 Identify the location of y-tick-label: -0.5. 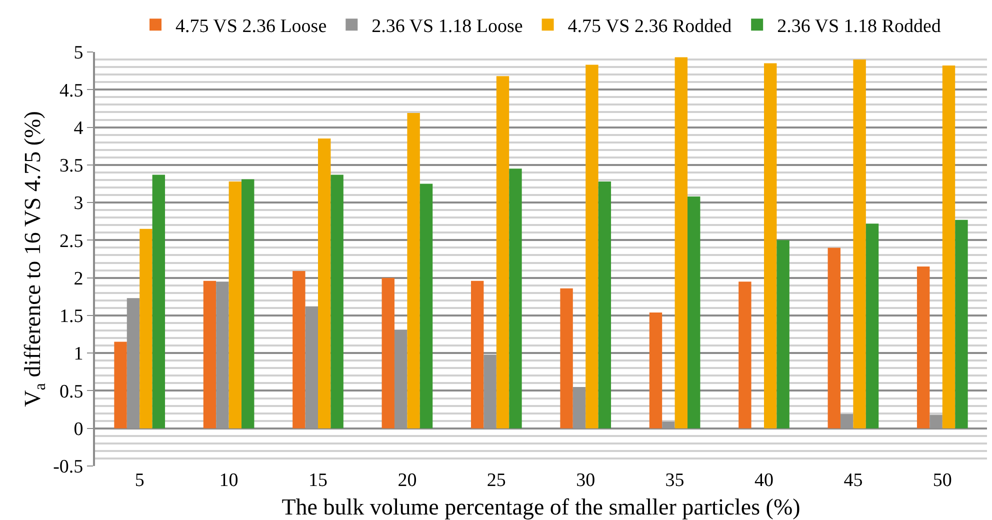
(68, 467).